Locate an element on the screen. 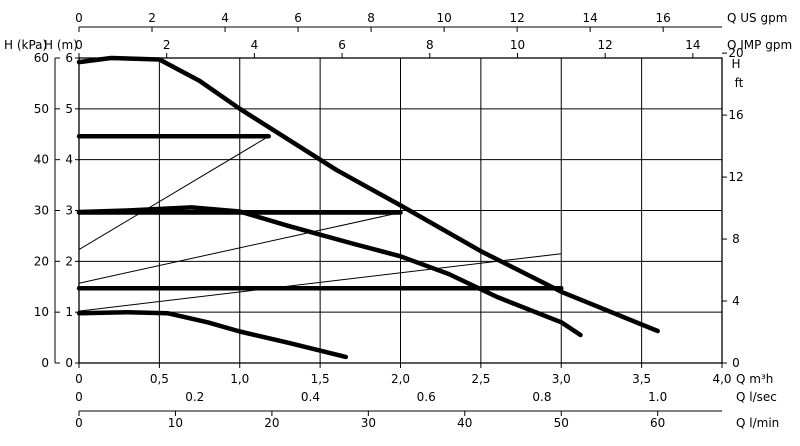 This screenshot has height=446, width=800. y-tick-label-ft: 4 is located at coordinates (736, 301).